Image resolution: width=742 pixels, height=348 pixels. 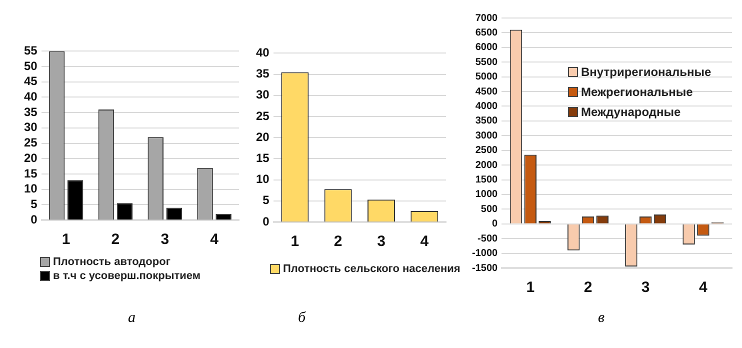 What do you see at coordinates (127, 276) in the screenshot?
I see `legend-label: в т.ч с усоверш.покрытием` at bounding box center [127, 276].